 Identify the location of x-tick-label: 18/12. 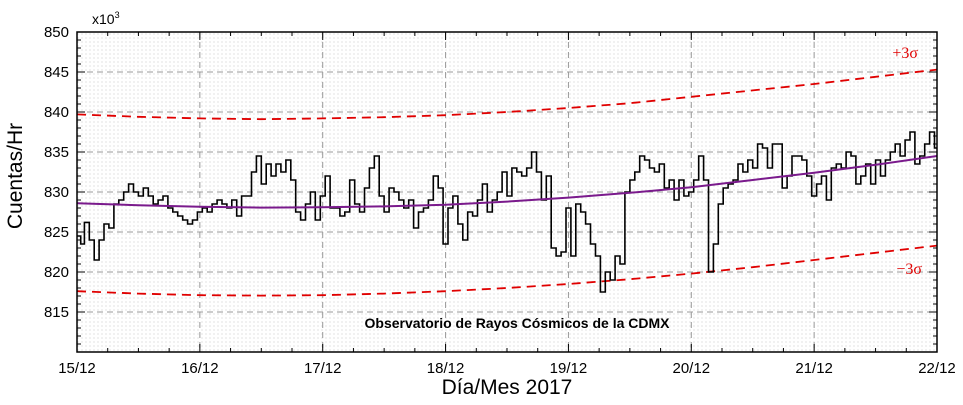
(446, 368).